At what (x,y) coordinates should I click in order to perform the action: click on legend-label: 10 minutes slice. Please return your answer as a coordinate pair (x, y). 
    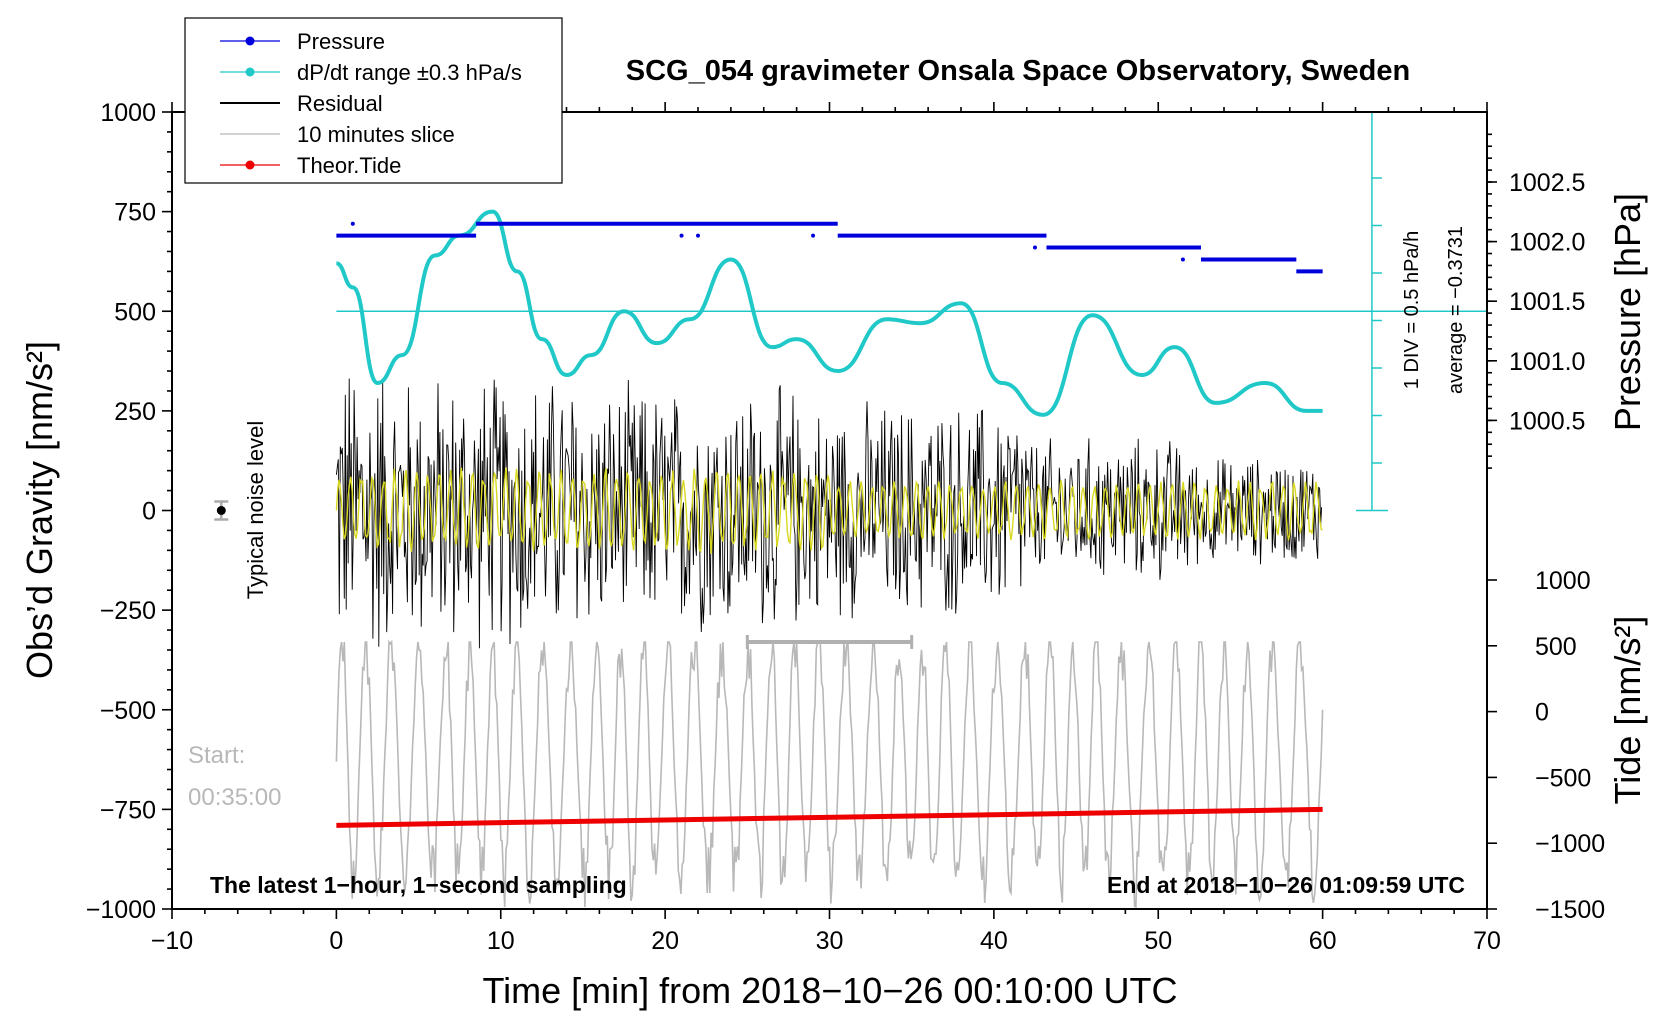
    Looking at the image, I should click on (376, 134).